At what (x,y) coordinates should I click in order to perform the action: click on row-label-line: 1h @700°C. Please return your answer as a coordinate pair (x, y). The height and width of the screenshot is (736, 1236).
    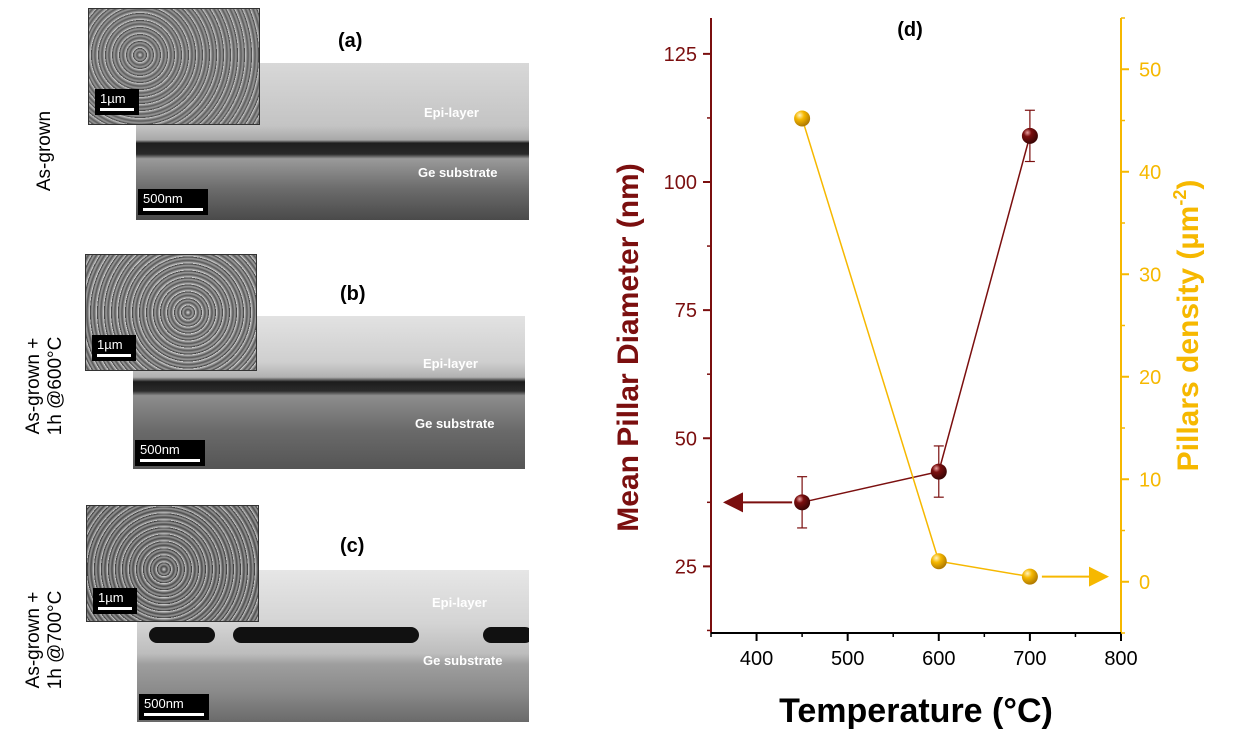
    Looking at the image, I should click on (55, 640).